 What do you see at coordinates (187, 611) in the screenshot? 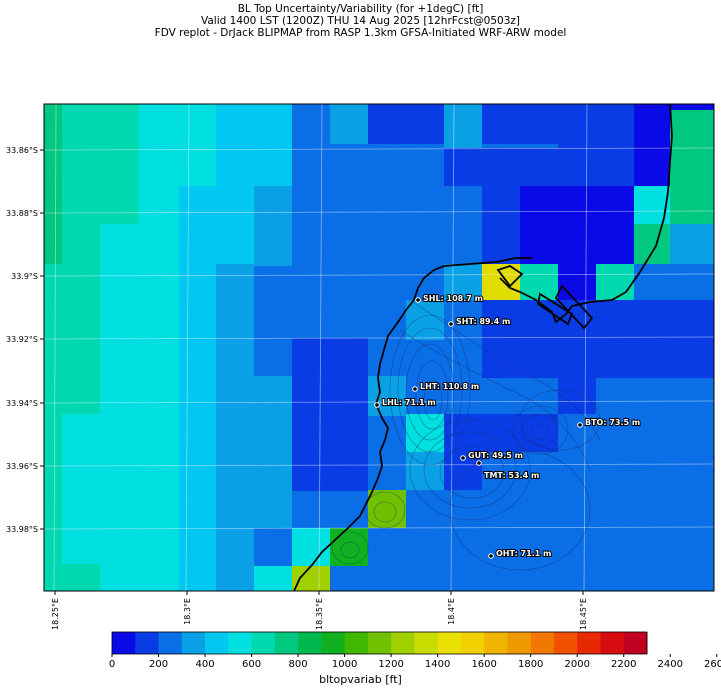
I see `lon-label: 18.3°E` at bounding box center [187, 611].